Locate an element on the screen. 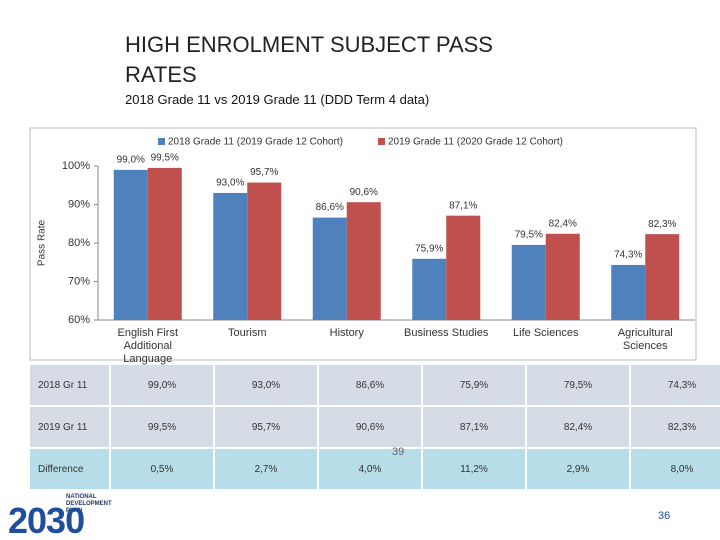 The height and width of the screenshot is (540, 720). table-cell: 11,2% is located at coordinates (474, 469).